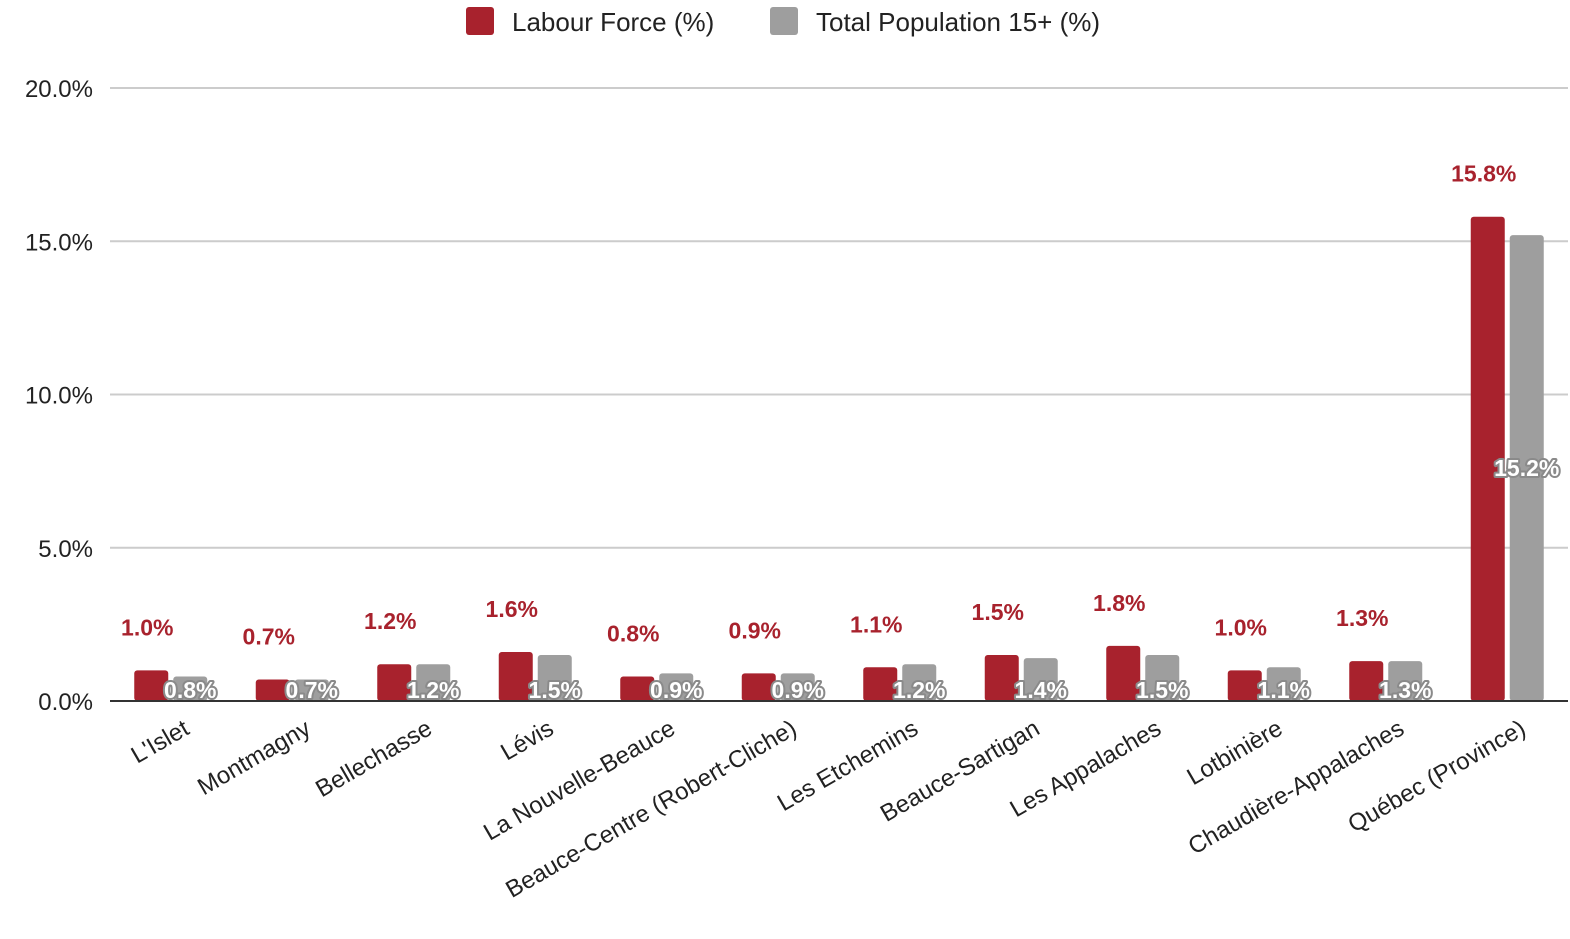  Describe the element at coordinates (1234, 753) in the screenshot. I see `x-tick-label: Lotbinière` at that location.